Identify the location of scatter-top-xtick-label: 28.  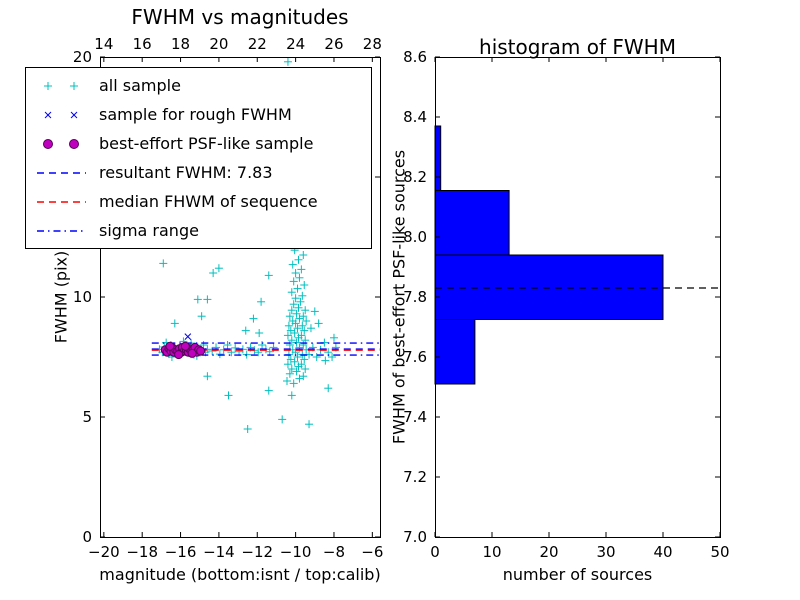
(372, 44).